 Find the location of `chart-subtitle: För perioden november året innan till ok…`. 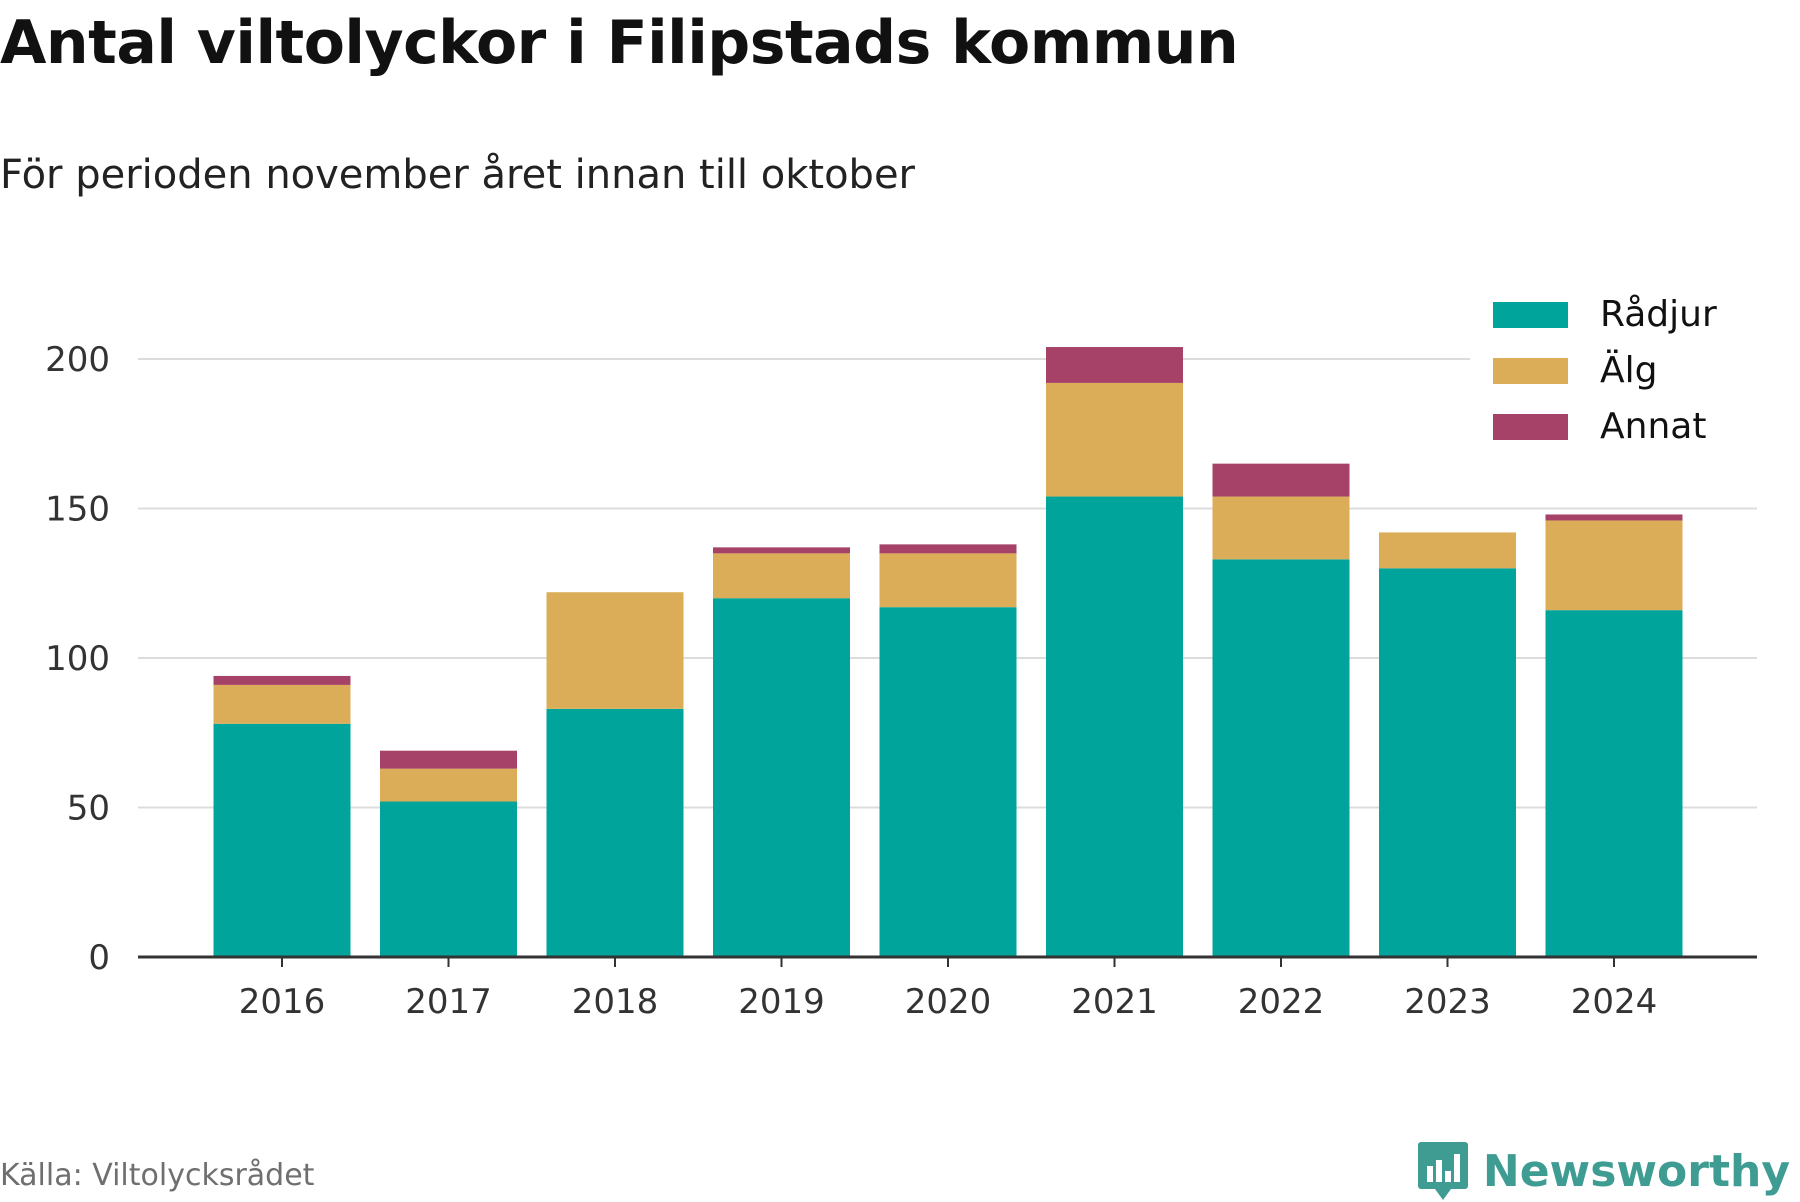

chart-subtitle: För perioden november året innan till ok… is located at coordinates (457, 175).